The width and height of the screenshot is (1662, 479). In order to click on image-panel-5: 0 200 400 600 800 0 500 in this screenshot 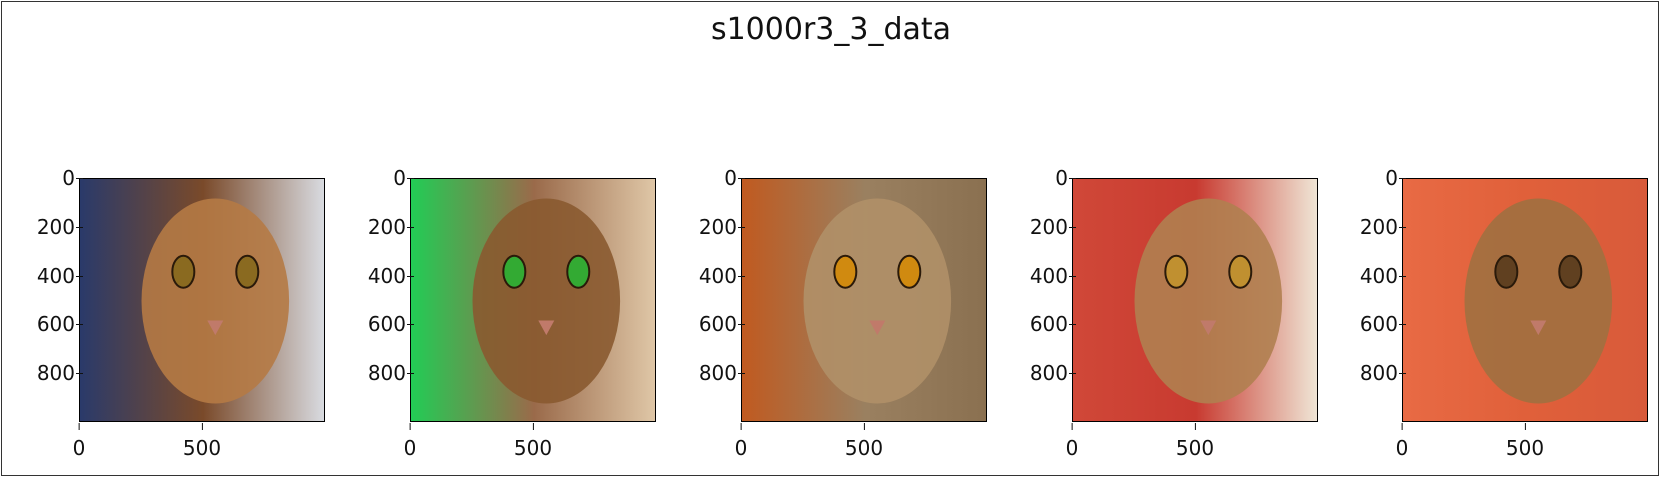, I will do `click(1504, 313)`.